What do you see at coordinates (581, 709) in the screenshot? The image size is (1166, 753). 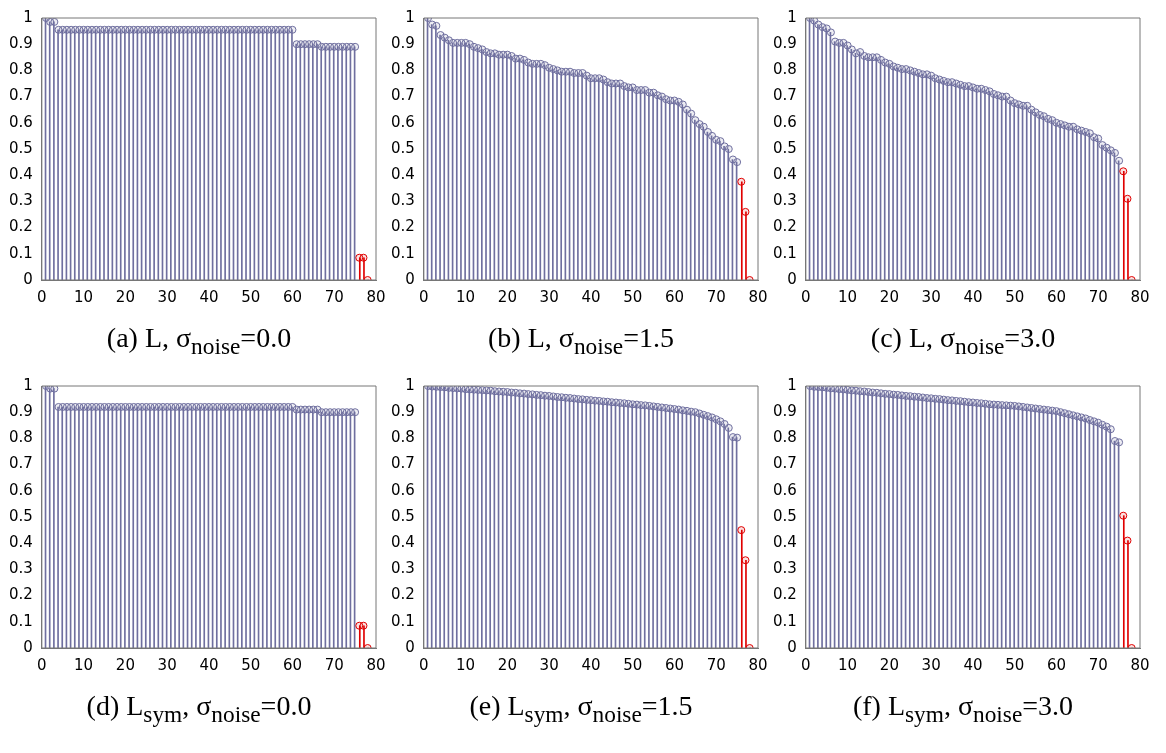 I see `text: (e) L$_{sym}$, σ$_{noise}$=1.5` at bounding box center [581, 709].